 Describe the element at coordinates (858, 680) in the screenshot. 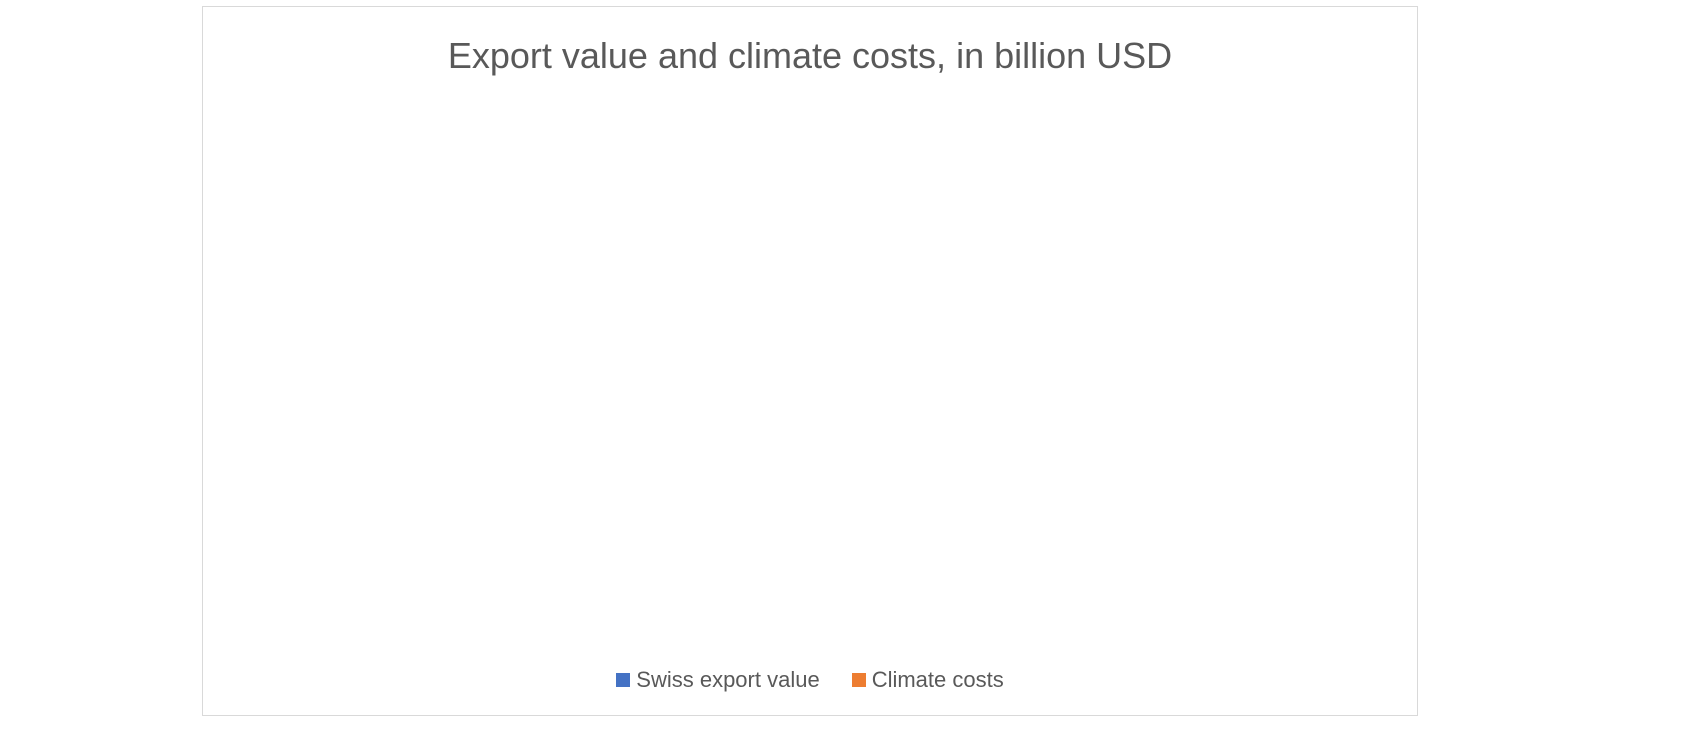

I see `legend-swatch-climate-costs` at that location.